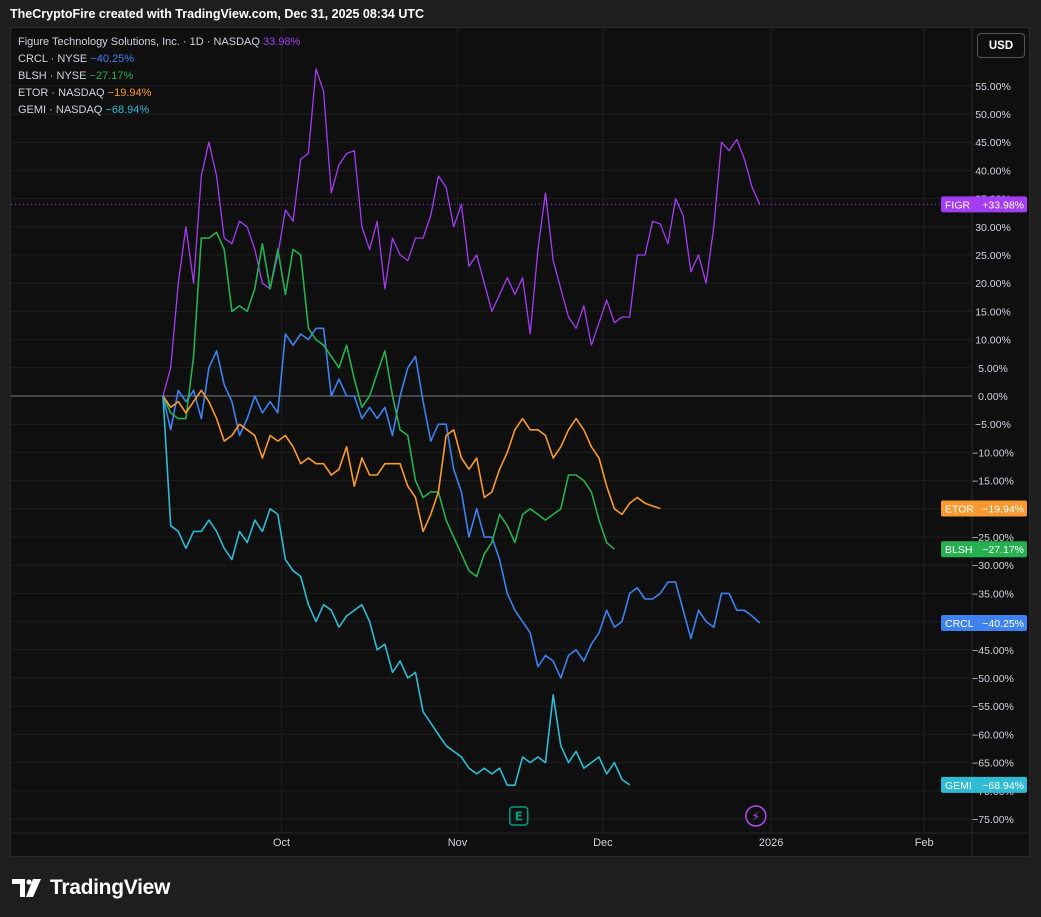  Describe the element at coordinates (411, 461) in the screenshot. I see `series-line-etor` at that location.